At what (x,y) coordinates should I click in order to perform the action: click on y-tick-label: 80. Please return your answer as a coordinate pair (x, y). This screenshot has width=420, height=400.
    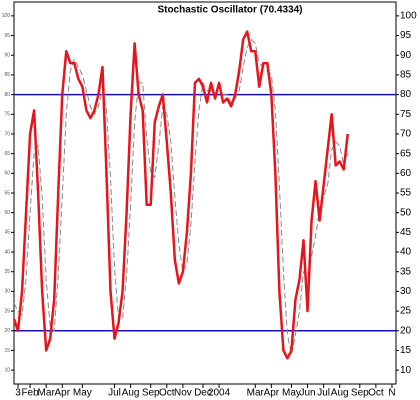
    Looking at the image, I should click on (406, 94).